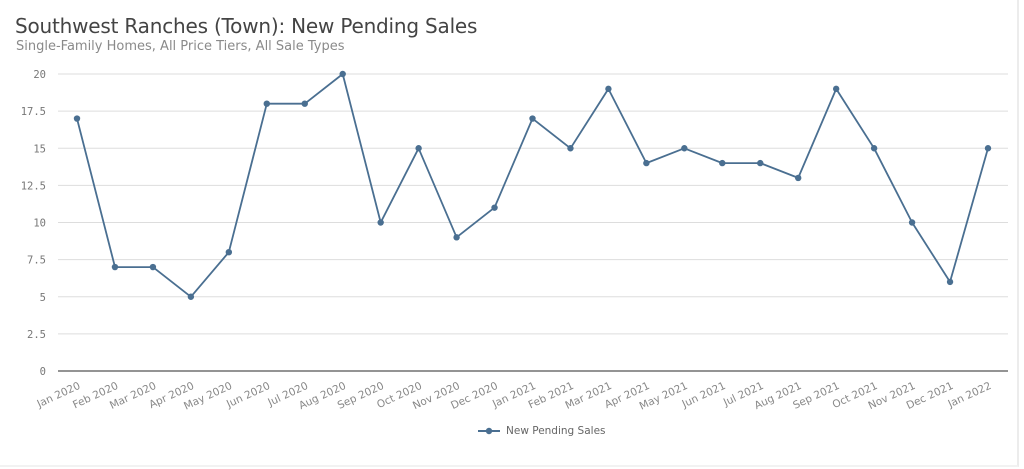 This screenshot has height=469, width=1024. What do you see at coordinates (33, 112) in the screenshot?
I see `y-tick-label: 17.5` at bounding box center [33, 112].